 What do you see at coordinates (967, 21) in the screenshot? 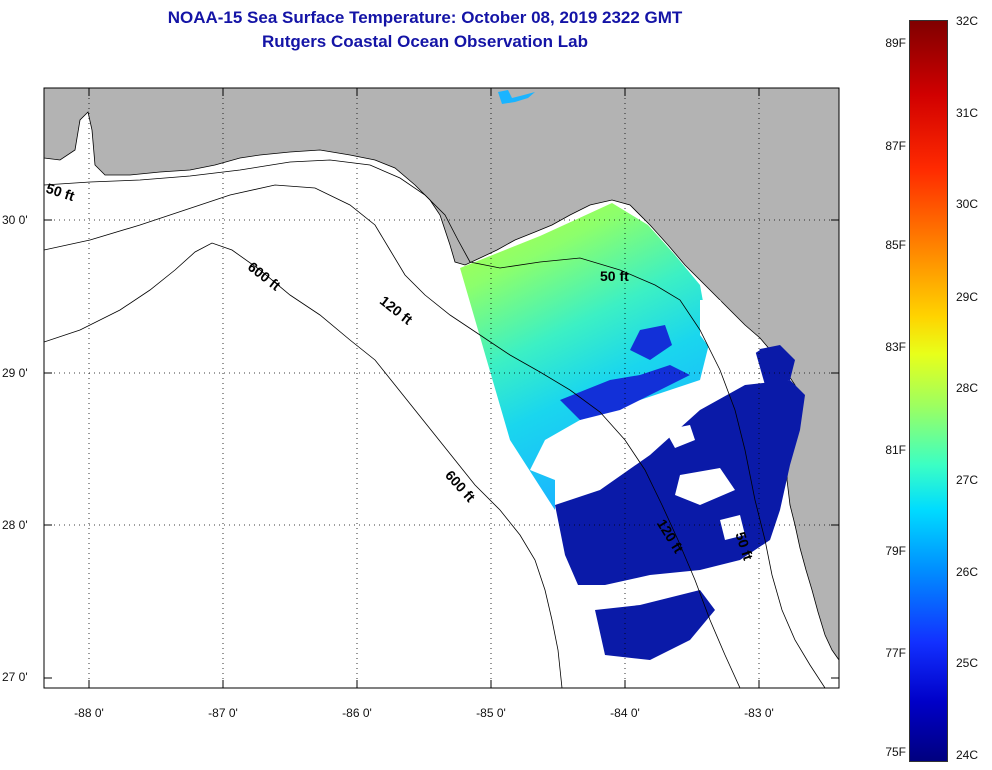
I see `colorbar-c-label: 32C` at bounding box center [967, 21].